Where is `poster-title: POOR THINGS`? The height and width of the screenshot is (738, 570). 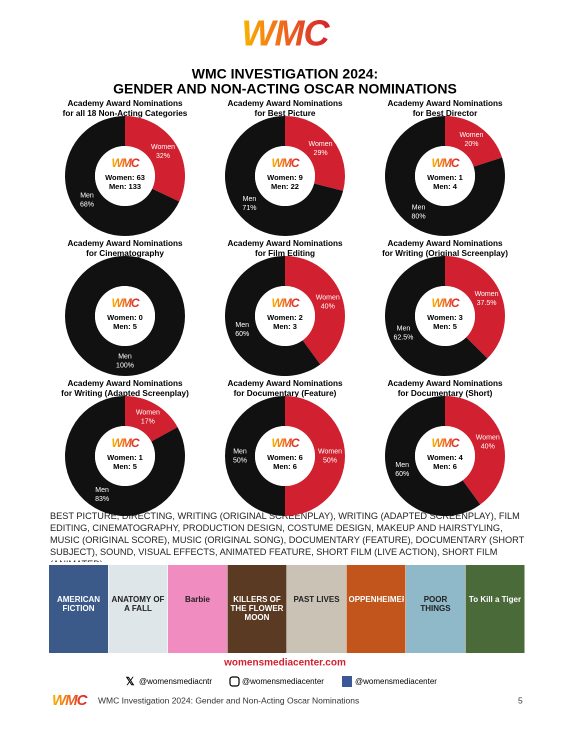
poster-title: POOR THINGS is located at coordinates (435, 604).